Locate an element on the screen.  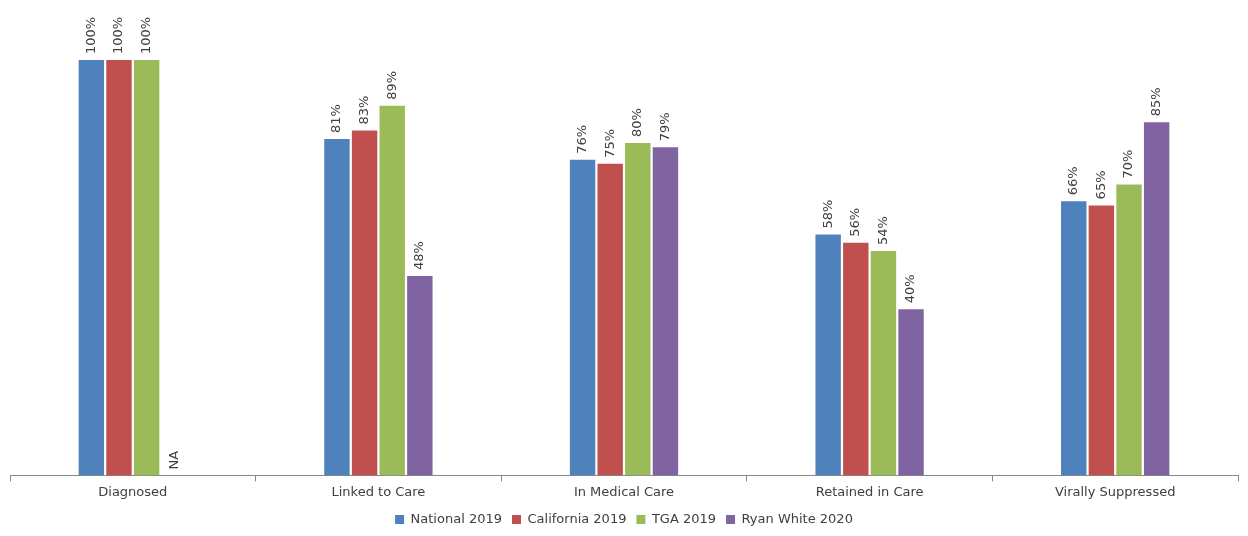
legend-label: National 2019 is located at coordinates (456, 518).